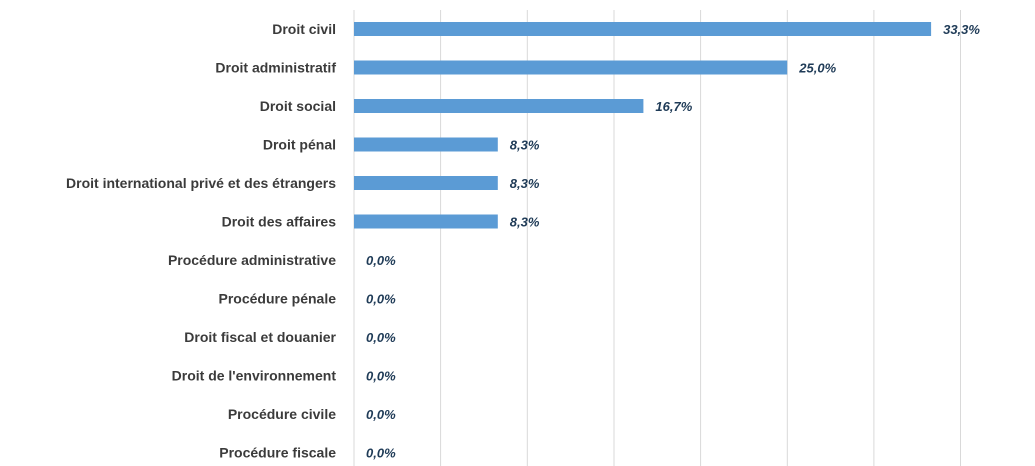  Describe the element at coordinates (299, 145) in the screenshot. I see `category-label: Droit pénal` at that location.